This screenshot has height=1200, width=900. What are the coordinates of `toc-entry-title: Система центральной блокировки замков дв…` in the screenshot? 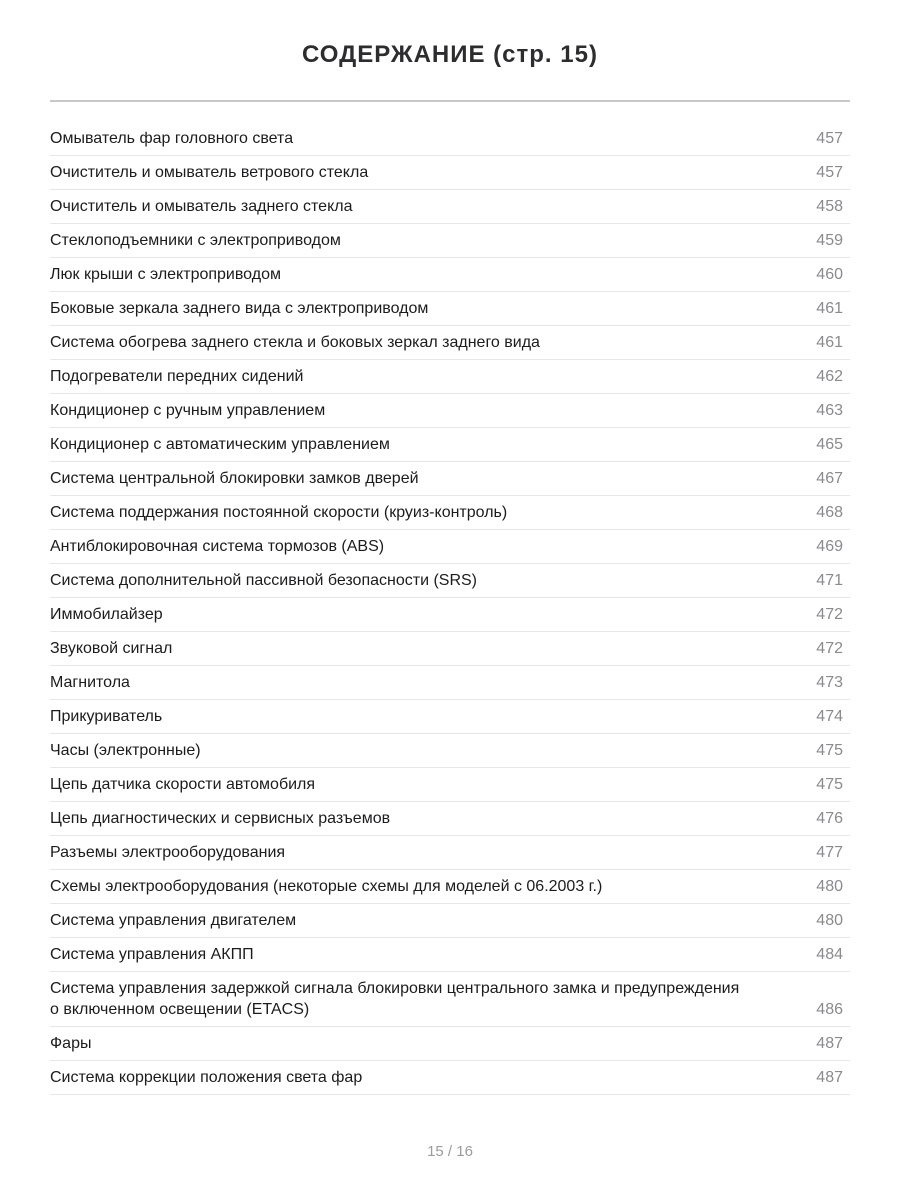 It's located at (234, 478).